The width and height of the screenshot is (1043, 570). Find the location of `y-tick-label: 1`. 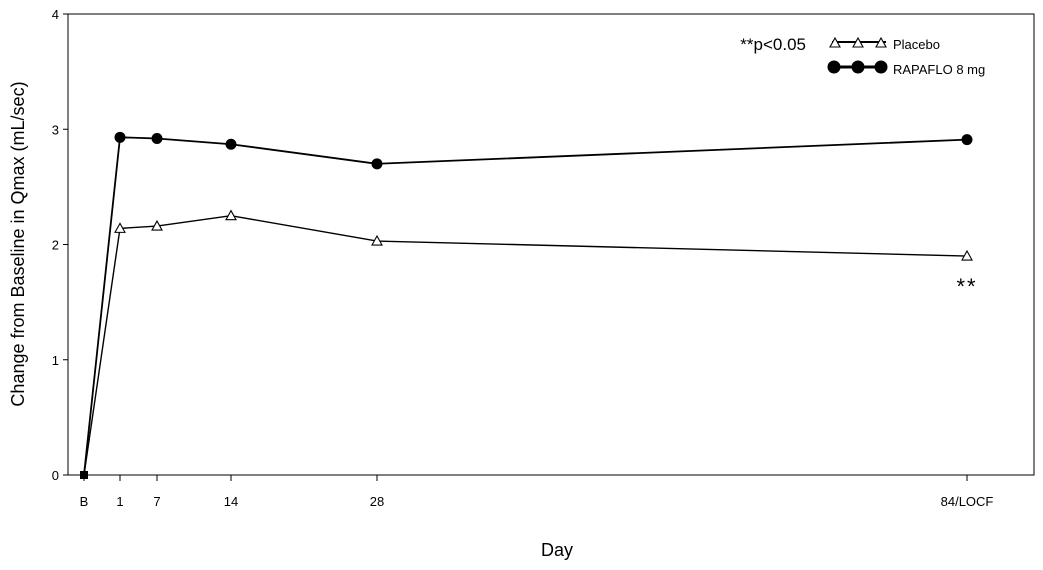

y-tick-label: 1 is located at coordinates (55, 360).